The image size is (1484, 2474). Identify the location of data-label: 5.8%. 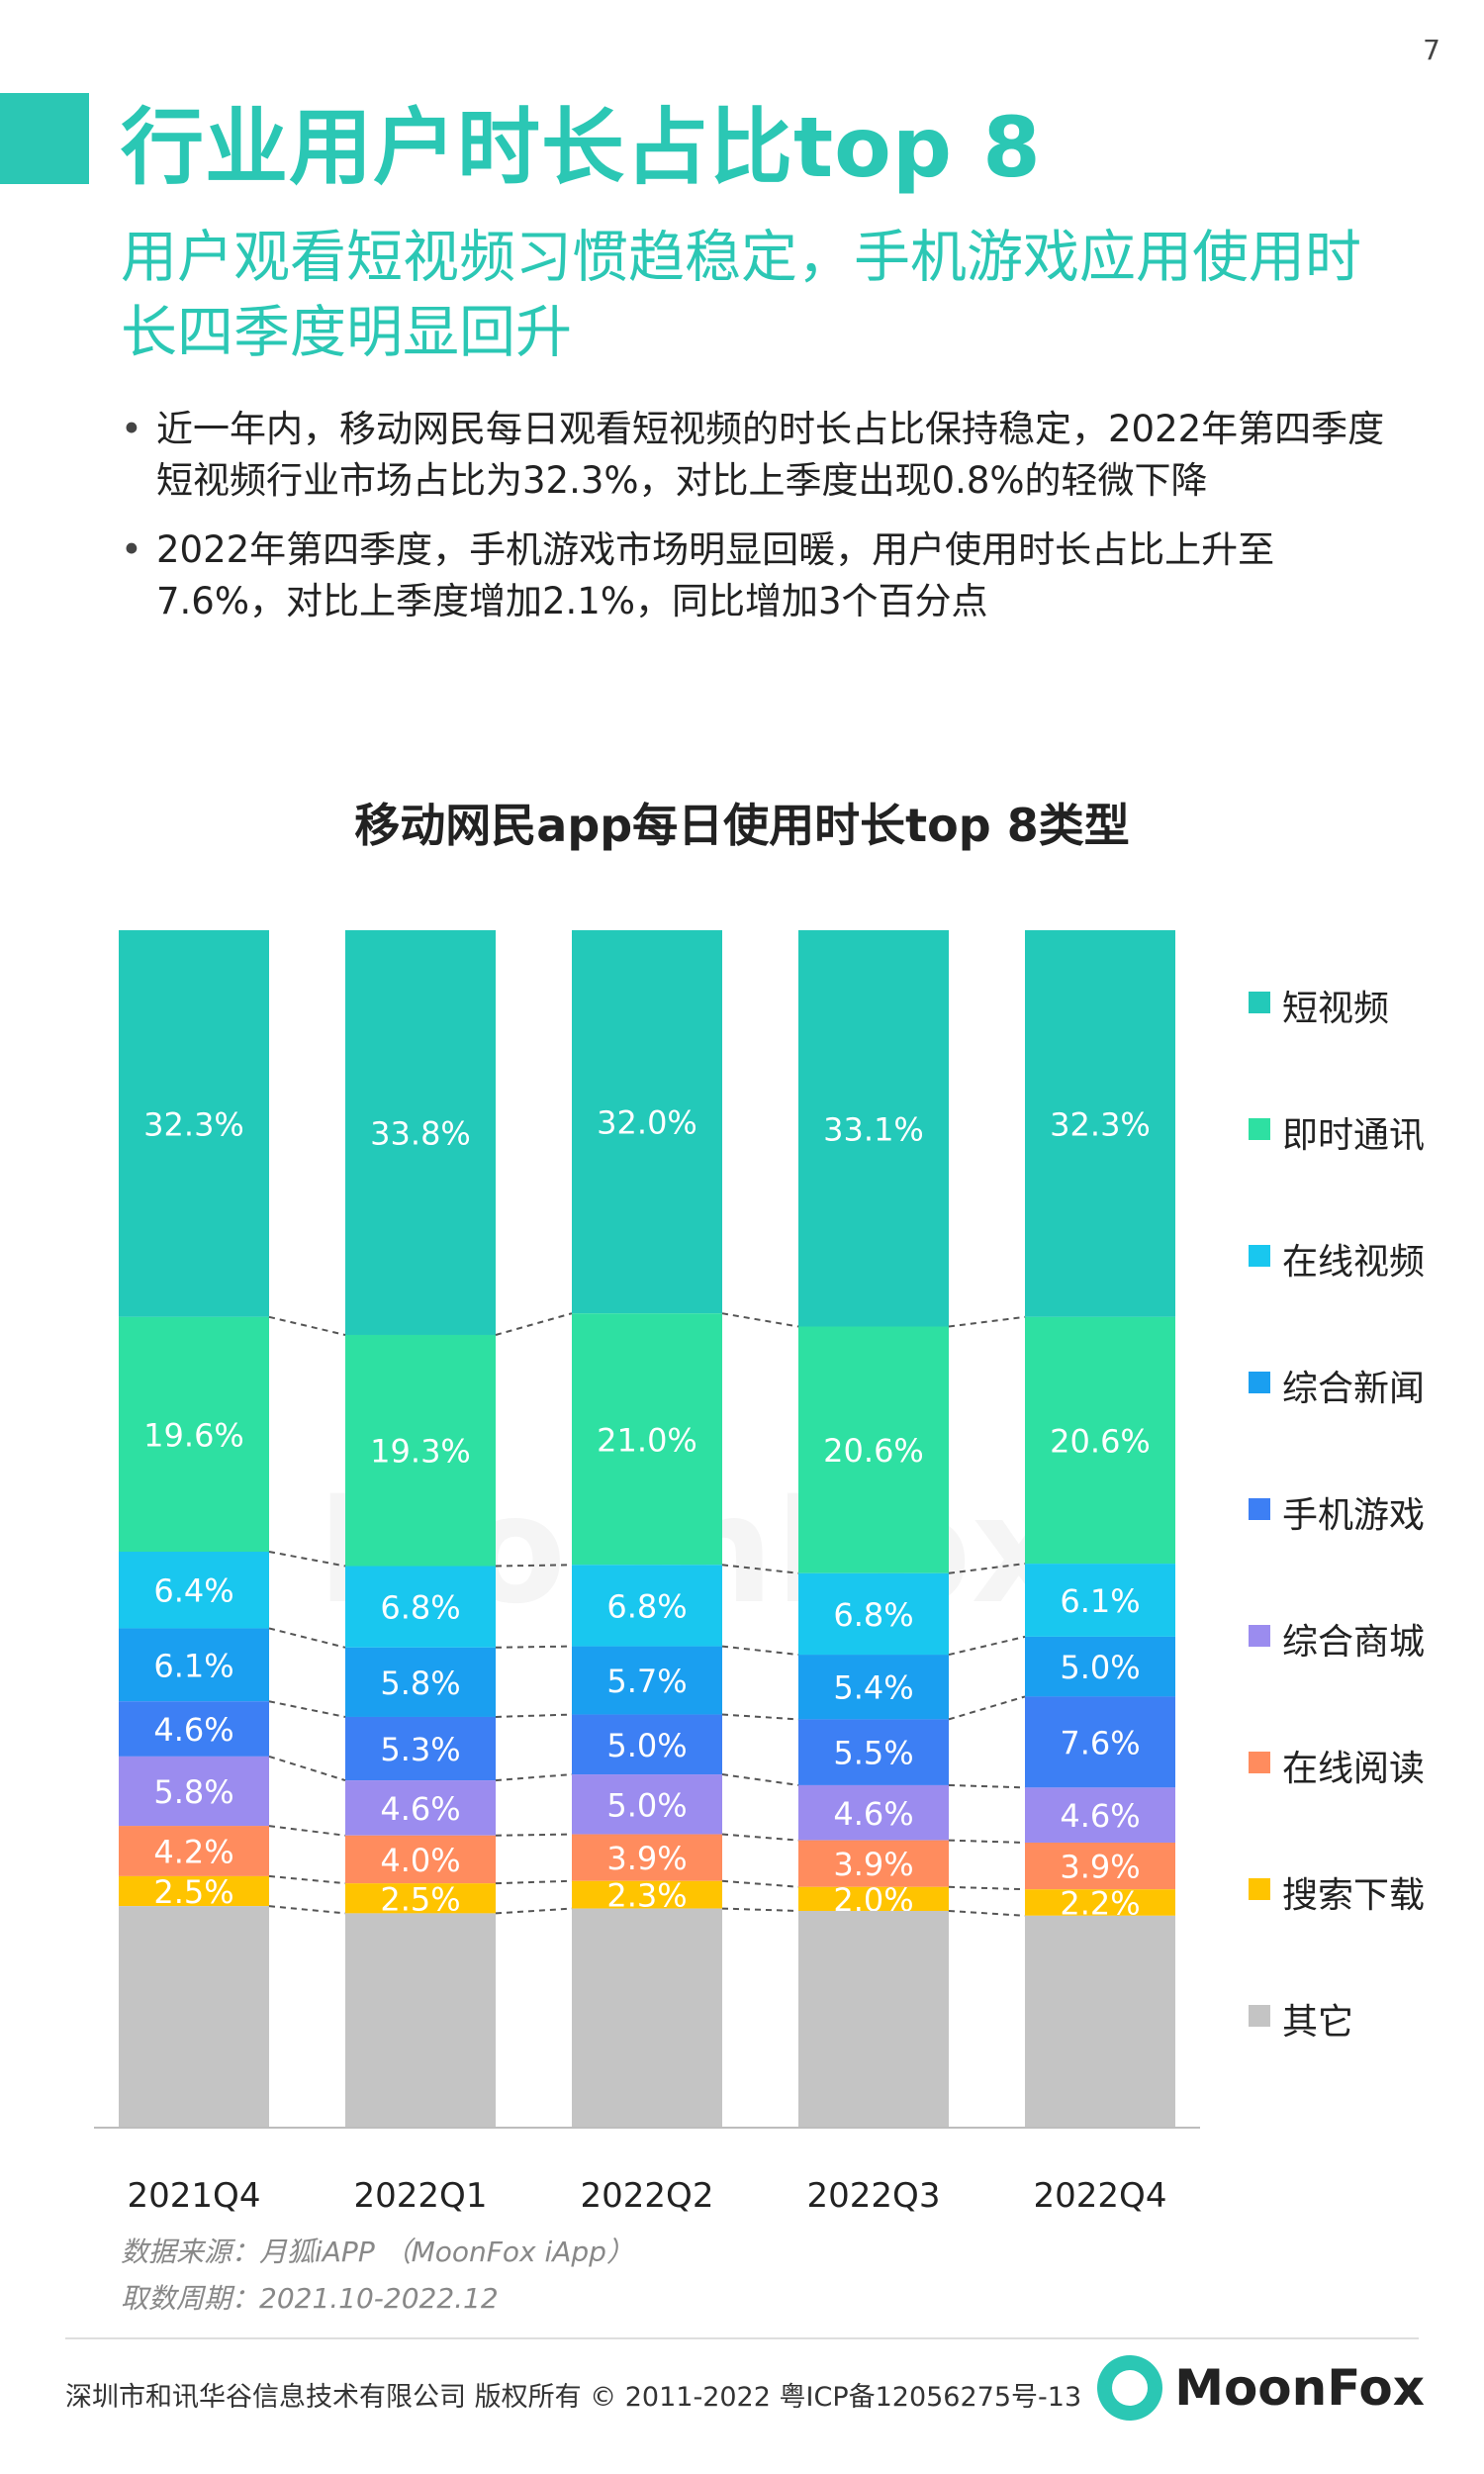
(193, 1792).